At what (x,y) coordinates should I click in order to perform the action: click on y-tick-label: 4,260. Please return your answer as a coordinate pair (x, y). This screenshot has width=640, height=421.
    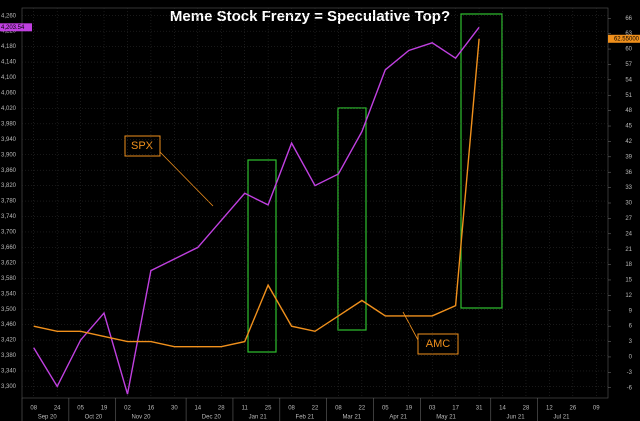
    Looking at the image, I should click on (9, 16).